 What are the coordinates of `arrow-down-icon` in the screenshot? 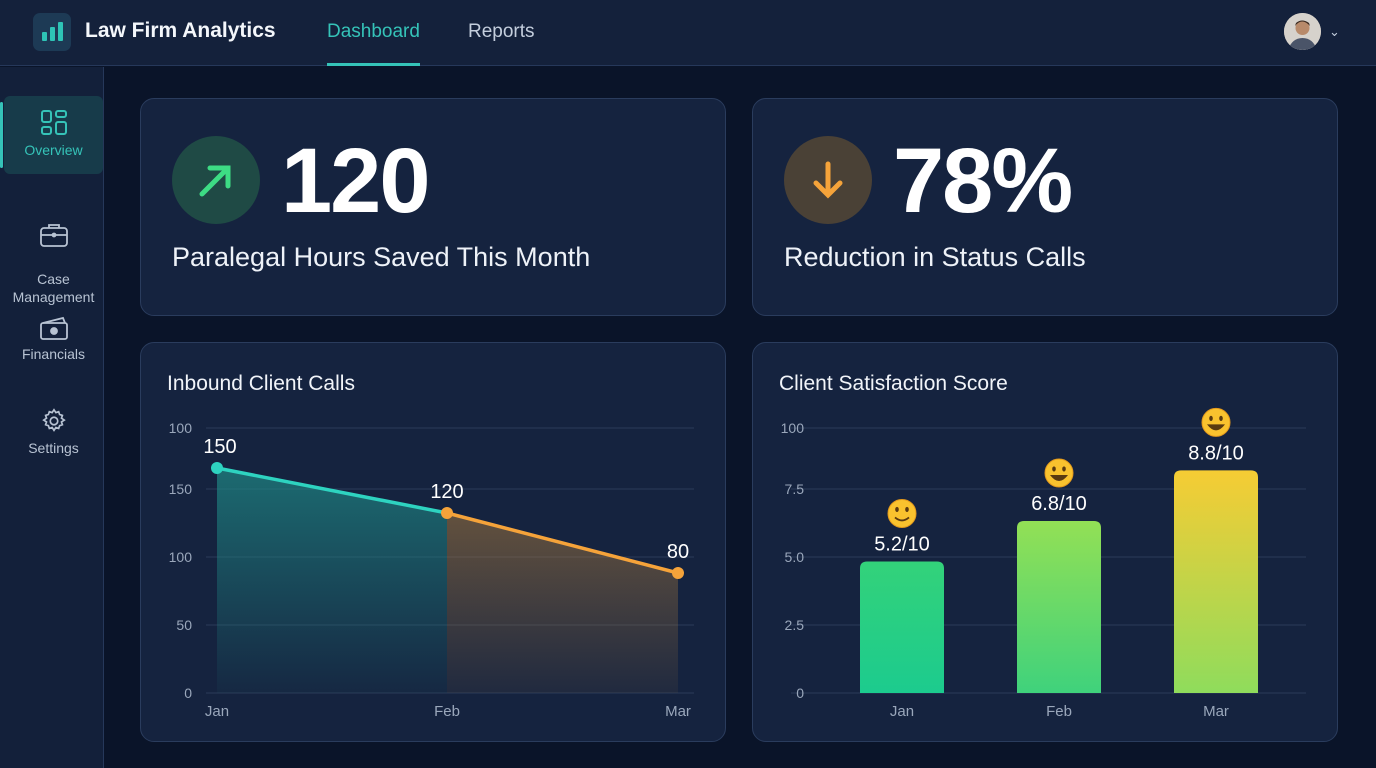 It's located at (828, 180).